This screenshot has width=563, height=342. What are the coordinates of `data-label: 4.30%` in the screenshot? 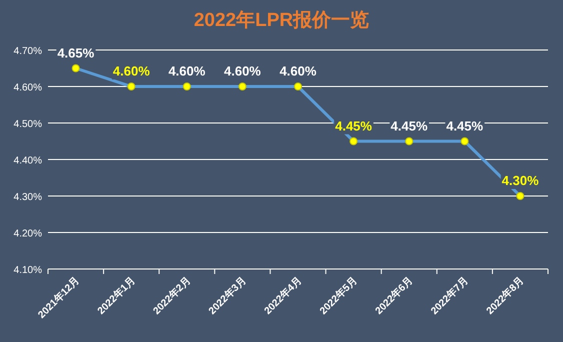 It's located at (521, 180).